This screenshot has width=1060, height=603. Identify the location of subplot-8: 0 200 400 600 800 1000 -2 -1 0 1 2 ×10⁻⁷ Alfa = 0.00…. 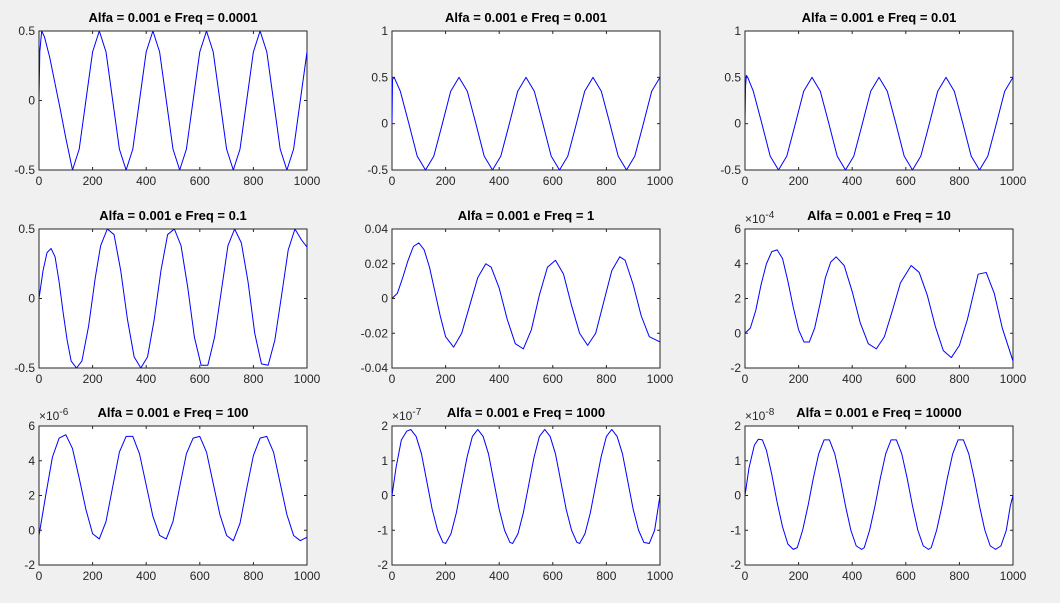
(525, 494).